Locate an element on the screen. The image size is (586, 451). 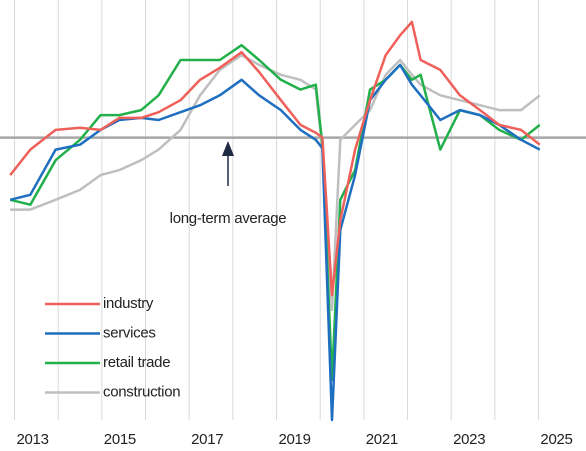
arrow-head is located at coordinates (228, 148).